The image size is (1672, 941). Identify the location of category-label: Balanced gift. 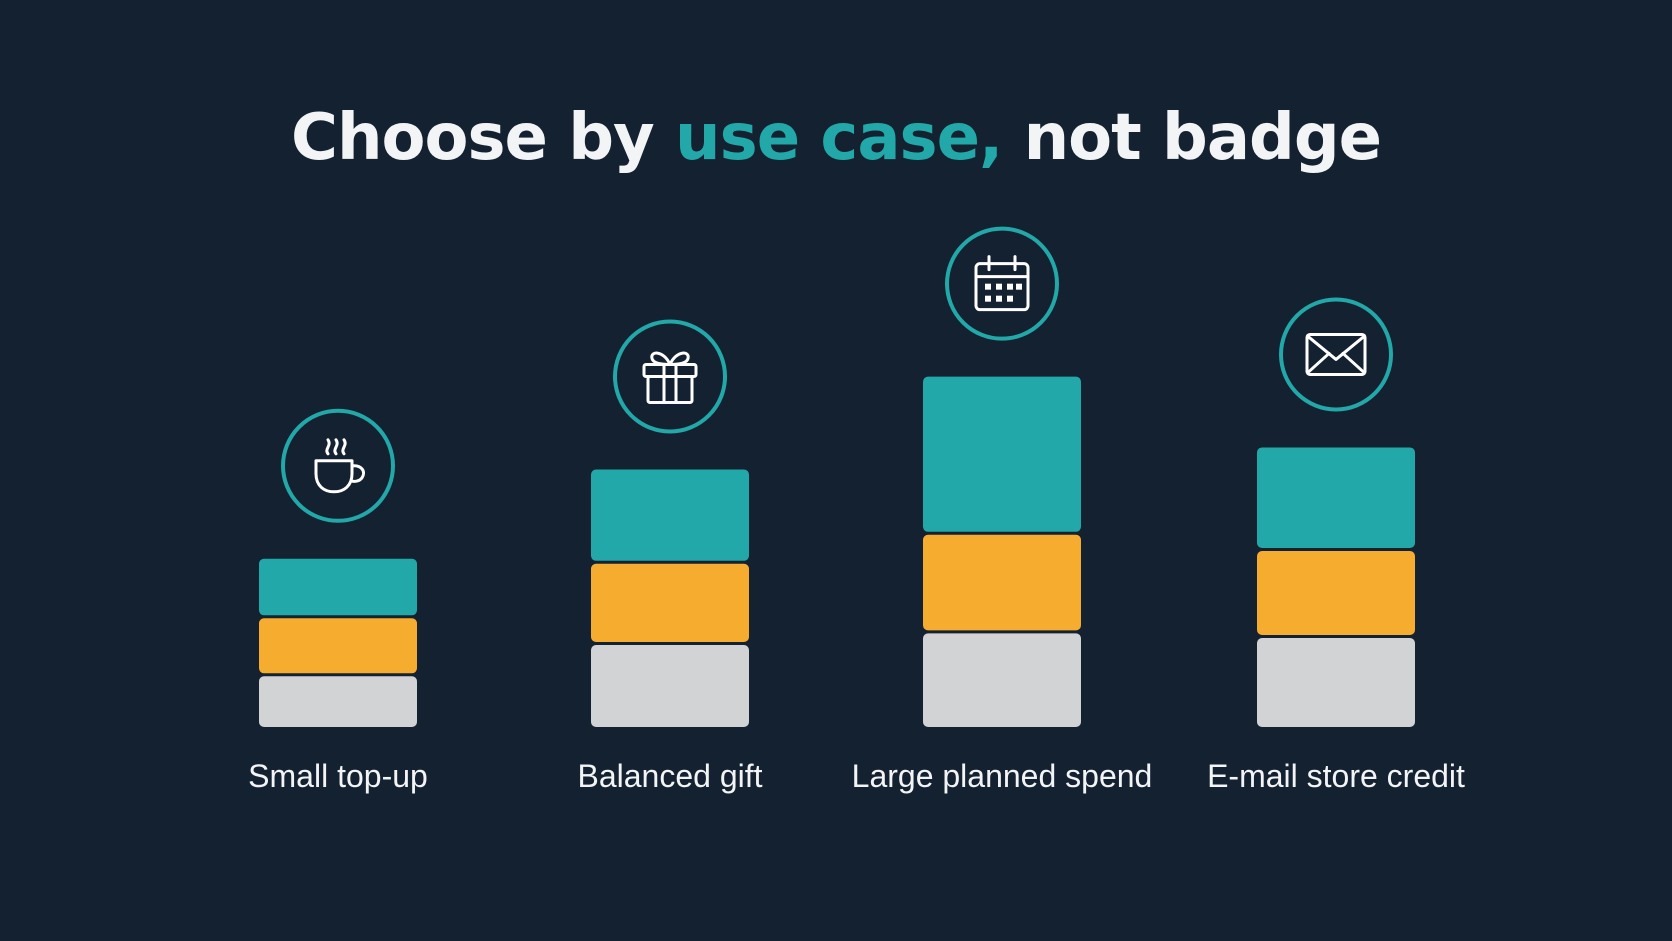
(669, 776).